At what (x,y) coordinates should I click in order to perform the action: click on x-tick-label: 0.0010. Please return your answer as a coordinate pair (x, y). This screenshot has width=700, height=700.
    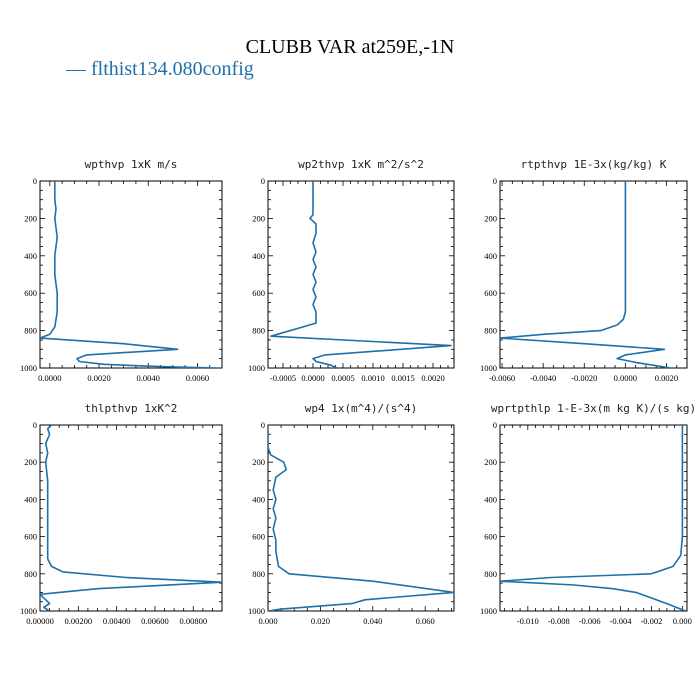
    Looking at the image, I should click on (372, 378).